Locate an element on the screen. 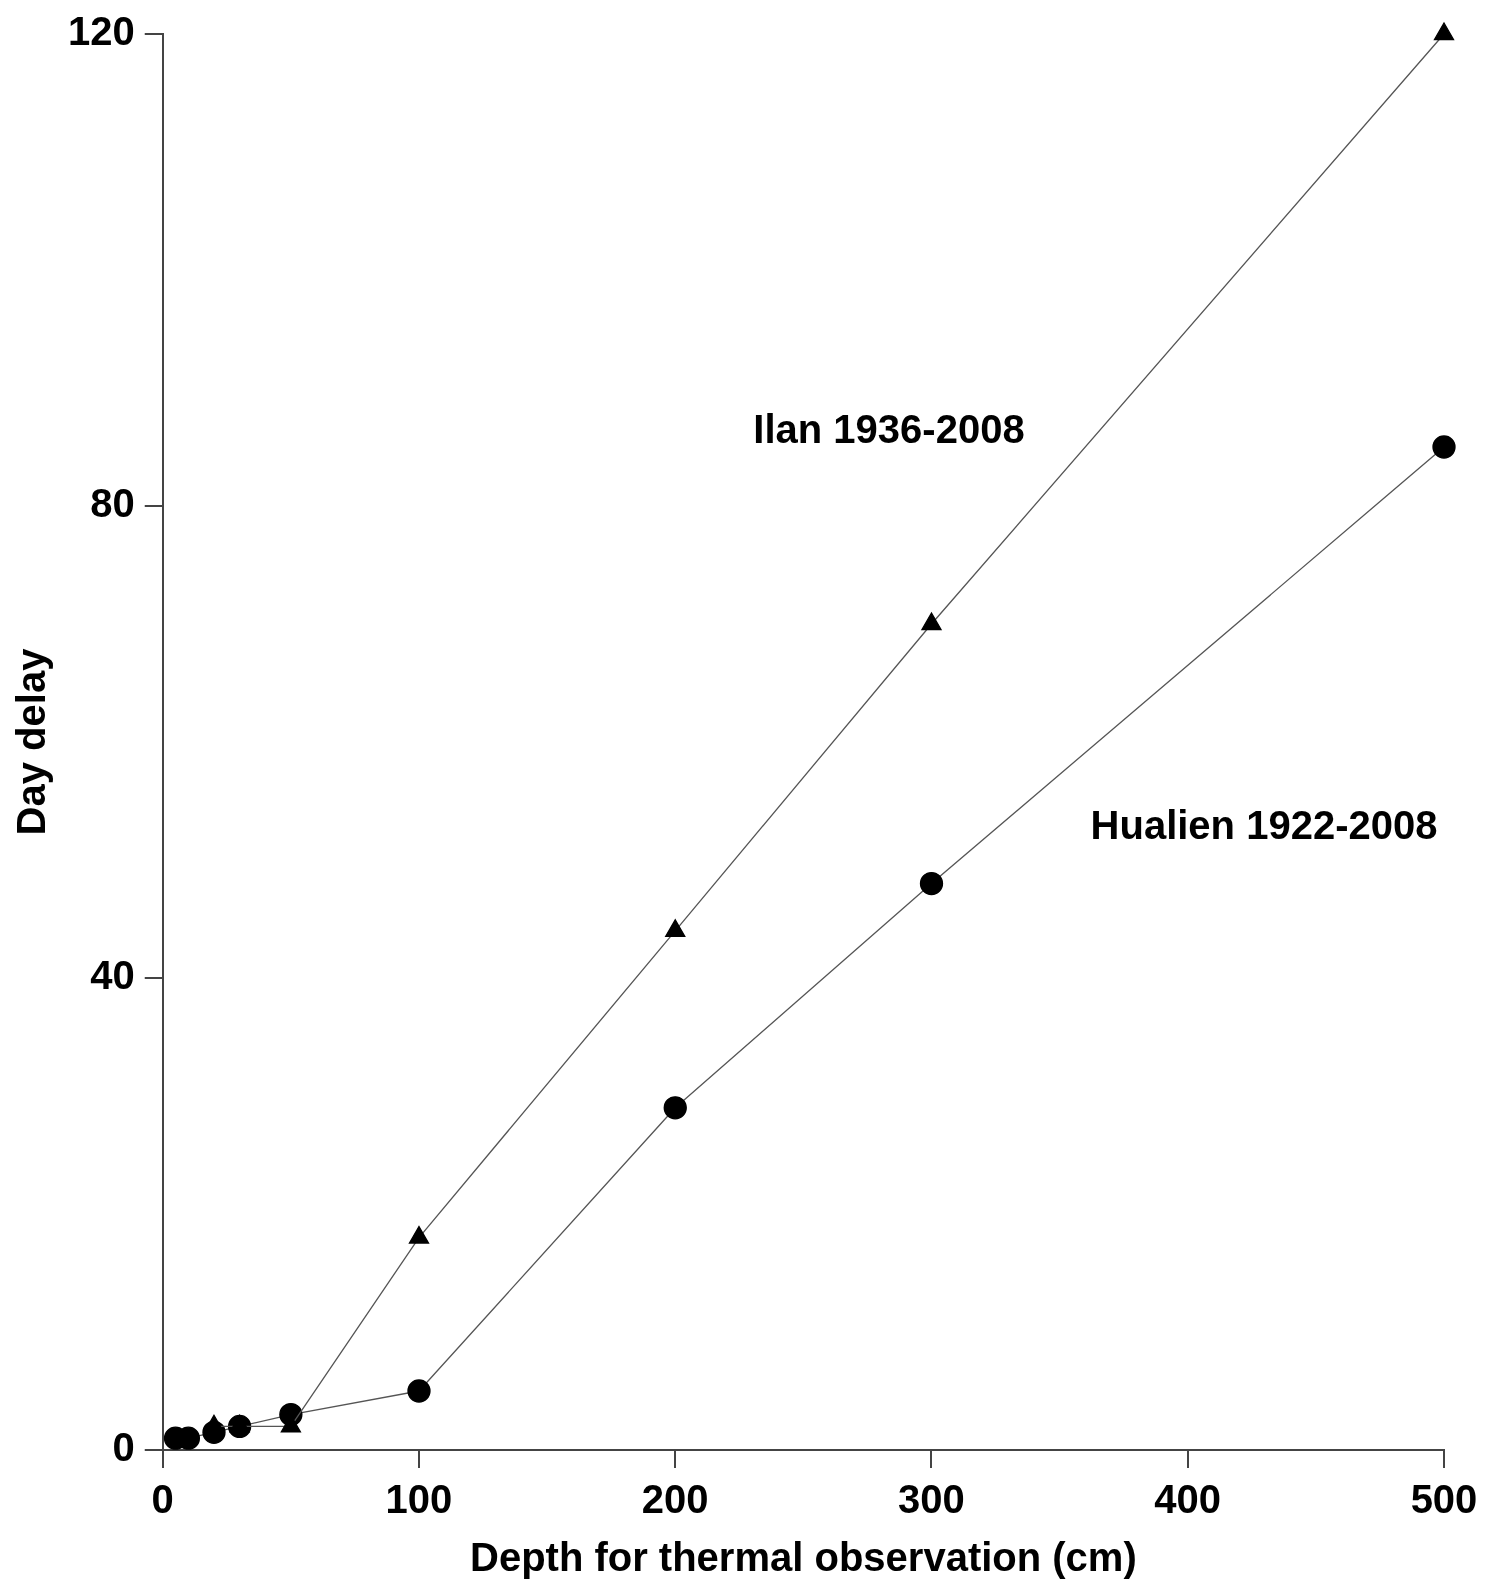 The height and width of the screenshot is (1588, 1494). series-label: Ilan 1936-2008 is located at coordinates (889, 429).